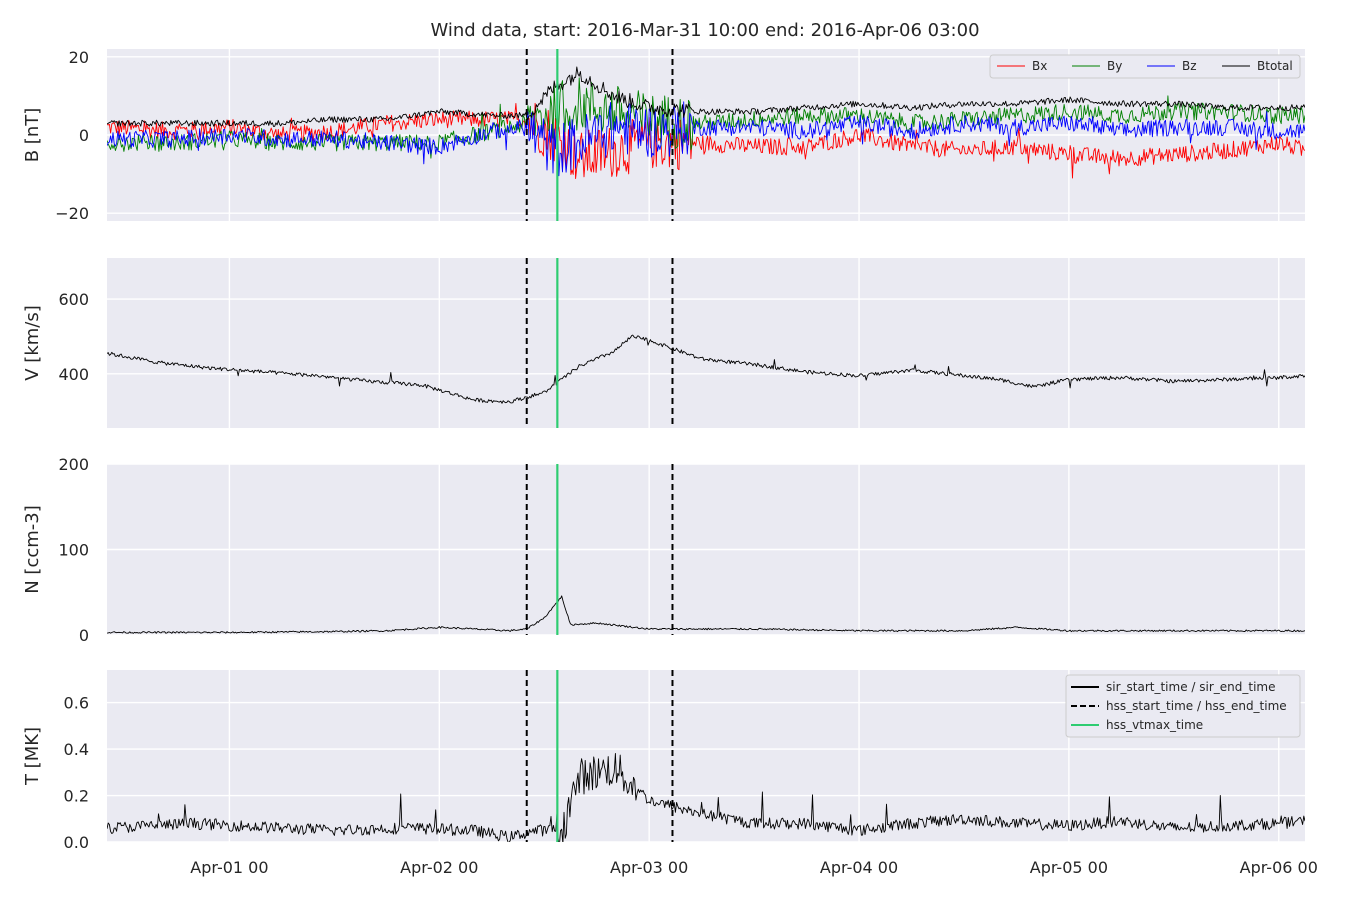 This screenshot has height=900, width=1350. Describe the element at coordinates (32, 342) in the screenshot. I see `y-axis-label: V [km/s]` at that location.